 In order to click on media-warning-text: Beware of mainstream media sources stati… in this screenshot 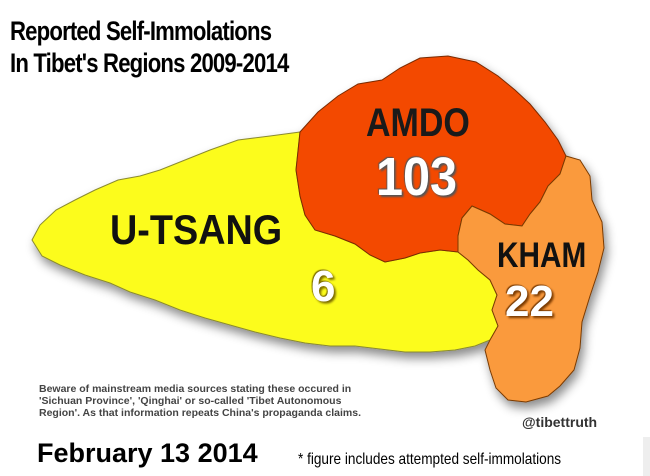, I will do `click(200, 401)`.